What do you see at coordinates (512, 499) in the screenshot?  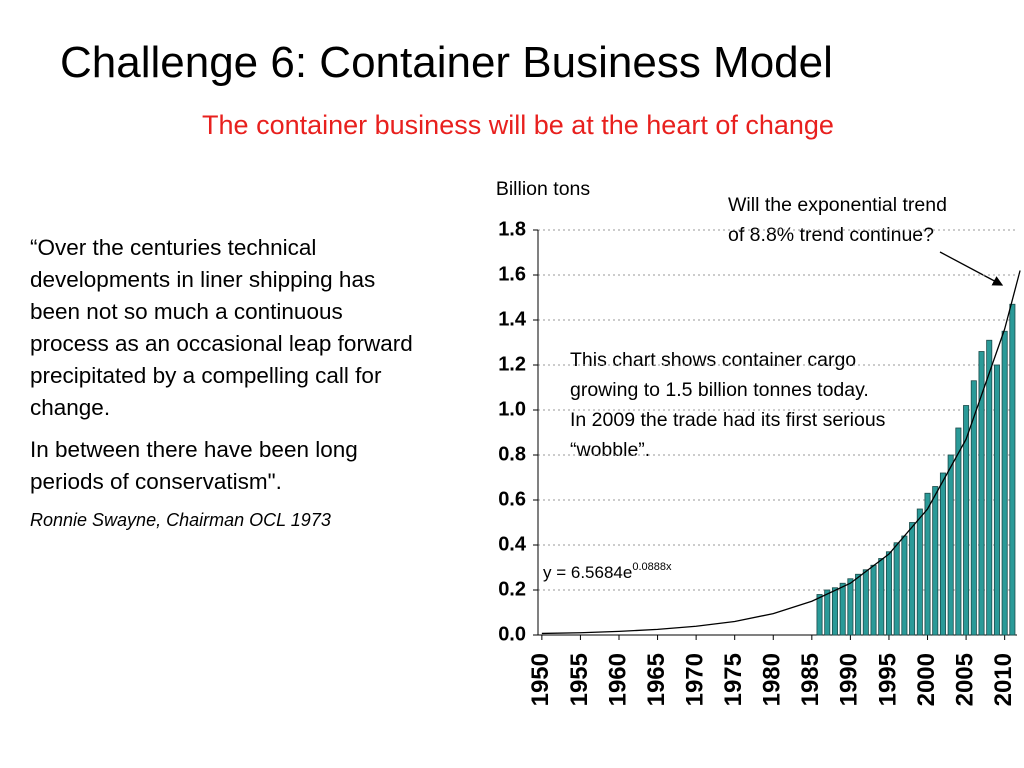 I see `y-tick-label: 0.6` at bounding box center [512, 499].